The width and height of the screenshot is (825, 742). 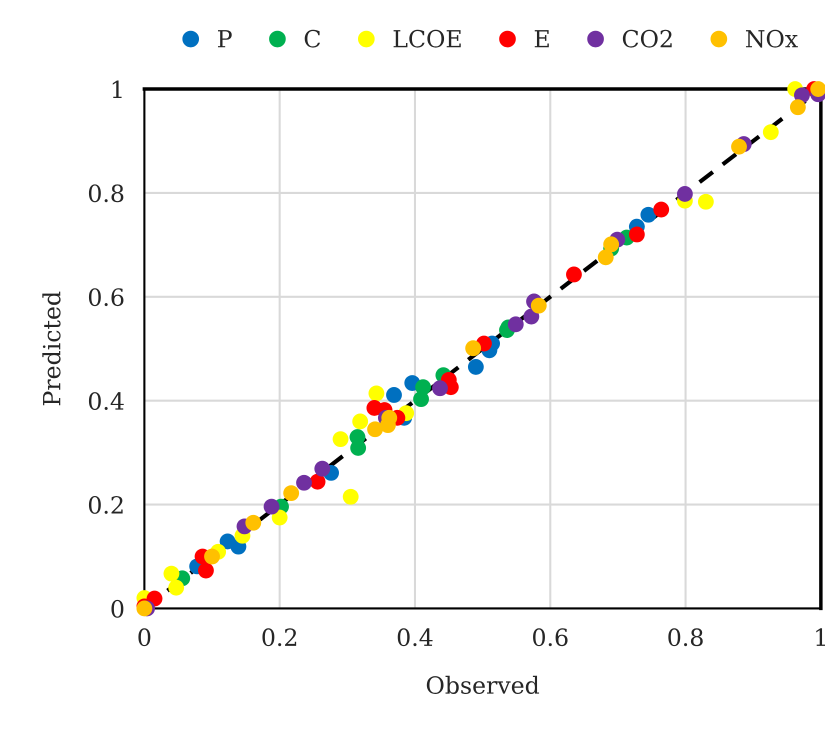 What do you see at coordinates (279, 637) in the screenshot?
I see `x-tick-label: 0.2` at bounding box center [279, 637].